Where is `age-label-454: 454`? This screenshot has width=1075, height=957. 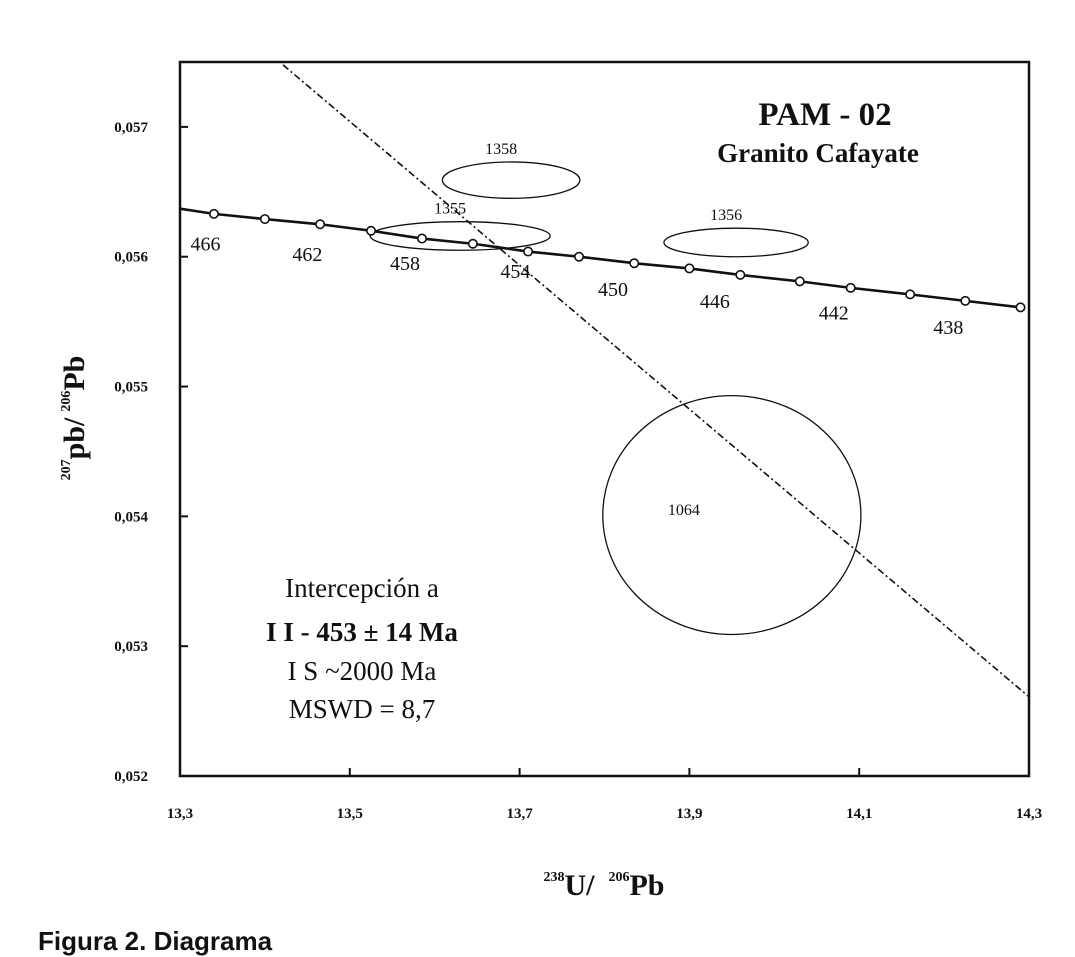
age-label-454: 454 is located at coordinates (515, 272).